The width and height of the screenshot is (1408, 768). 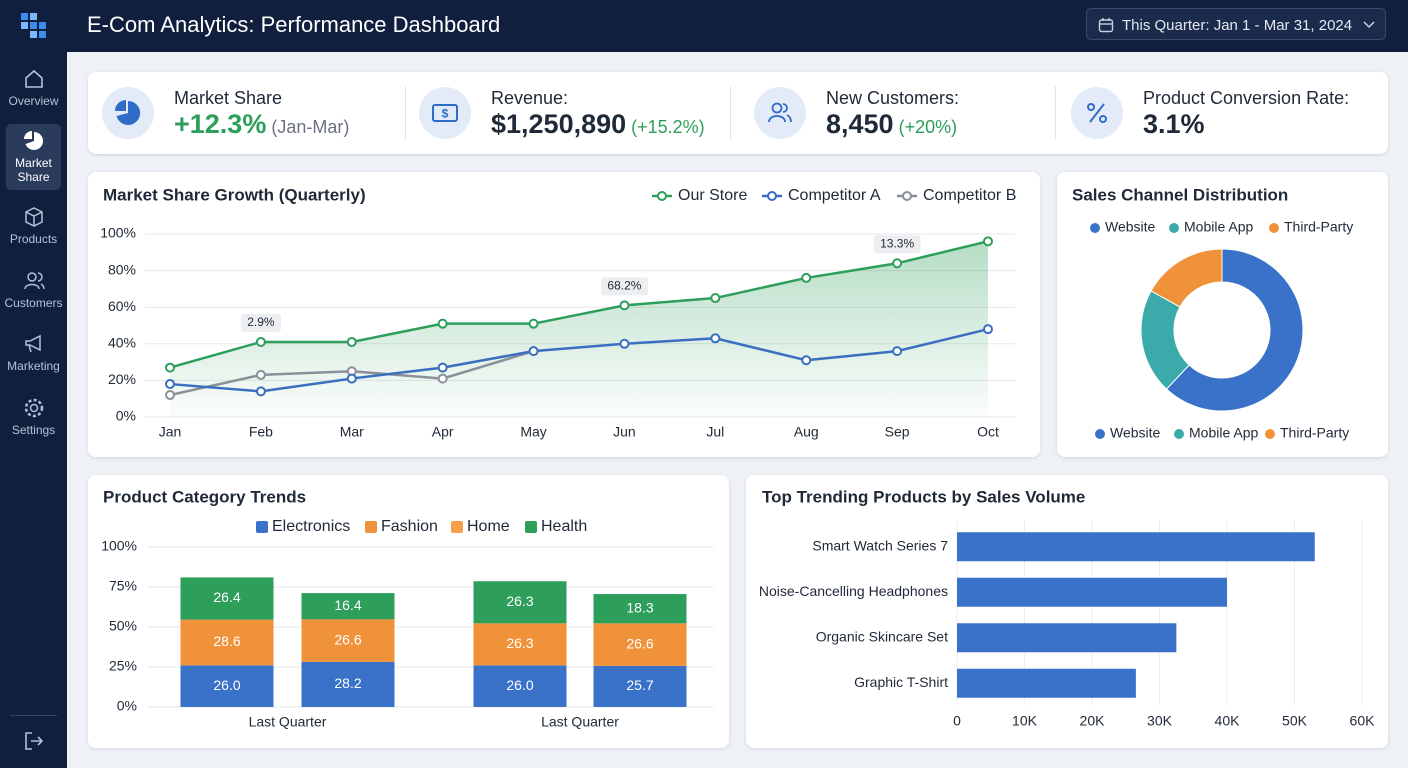 I want to click on legend-label: Our Store, so click(x=712, y=195).